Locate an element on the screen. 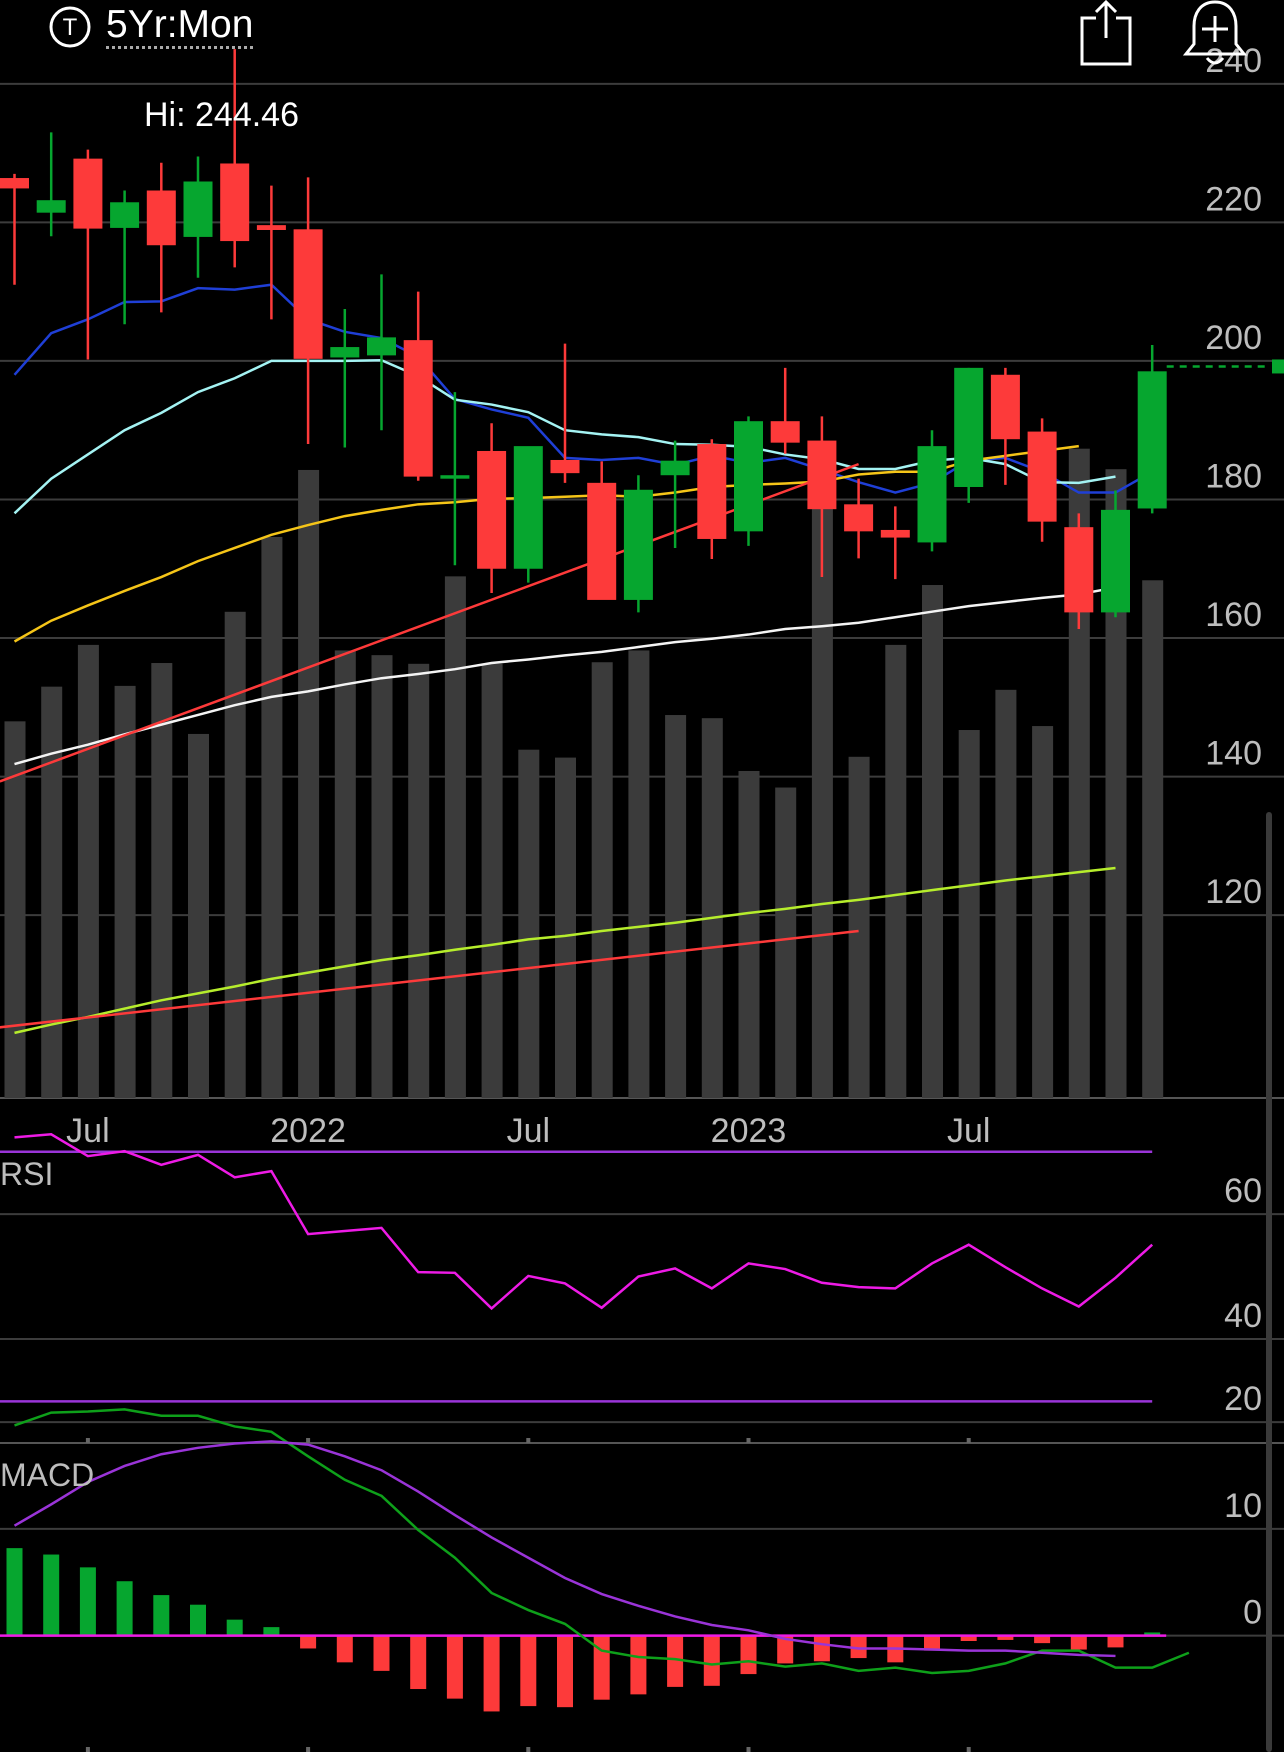  price-tick-label: 180 is located at coordinates (1233, 476).